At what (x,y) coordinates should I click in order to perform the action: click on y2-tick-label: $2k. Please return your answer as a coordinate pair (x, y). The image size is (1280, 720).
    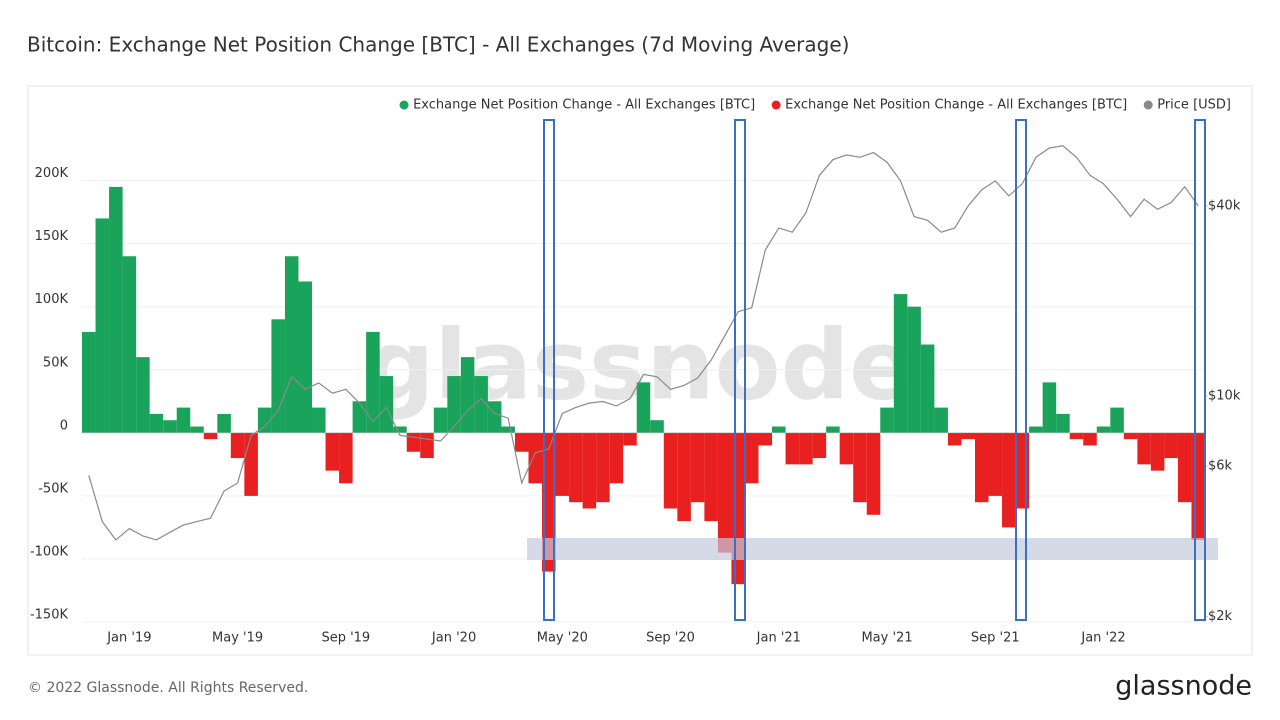
    Looking at the image, I should click on (1220, 616).